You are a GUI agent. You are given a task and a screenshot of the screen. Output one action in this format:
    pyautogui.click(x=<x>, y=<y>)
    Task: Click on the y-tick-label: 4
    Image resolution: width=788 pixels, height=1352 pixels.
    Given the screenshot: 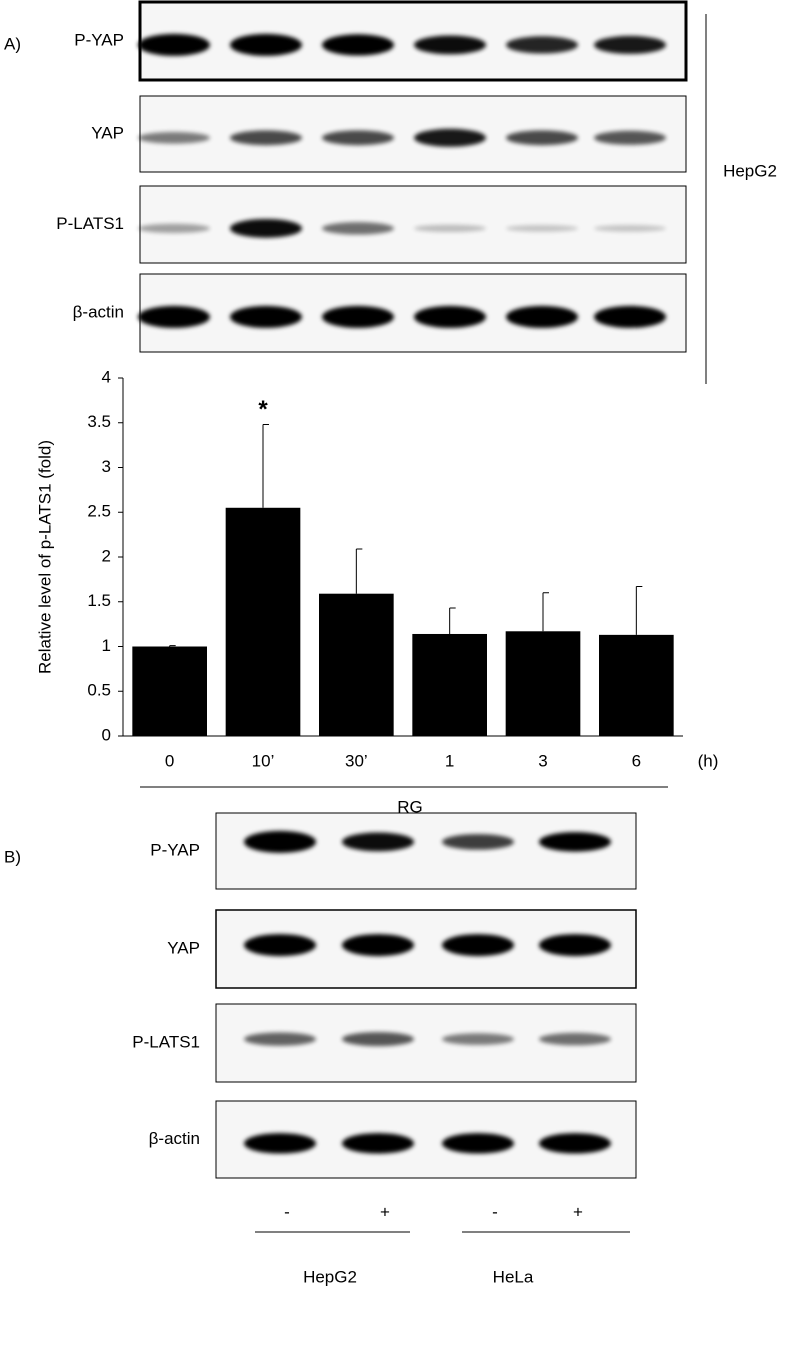 What is the action you would take?
    pyautogui.click(x=106, y=376)
    